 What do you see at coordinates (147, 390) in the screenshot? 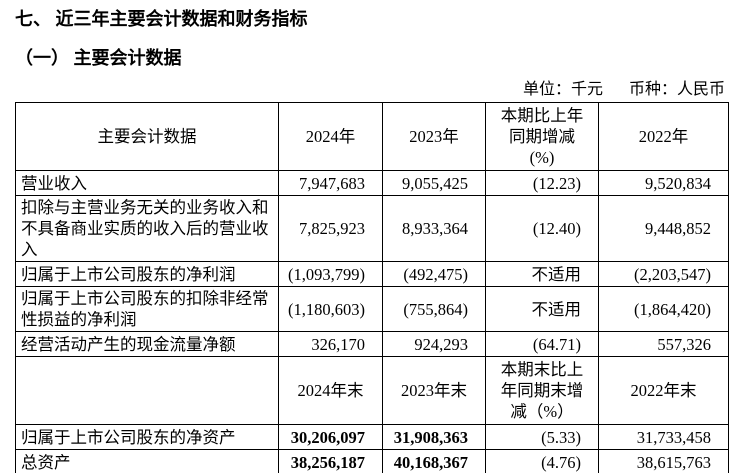
I see `header-label-cell` at bounding box center [147, 390].